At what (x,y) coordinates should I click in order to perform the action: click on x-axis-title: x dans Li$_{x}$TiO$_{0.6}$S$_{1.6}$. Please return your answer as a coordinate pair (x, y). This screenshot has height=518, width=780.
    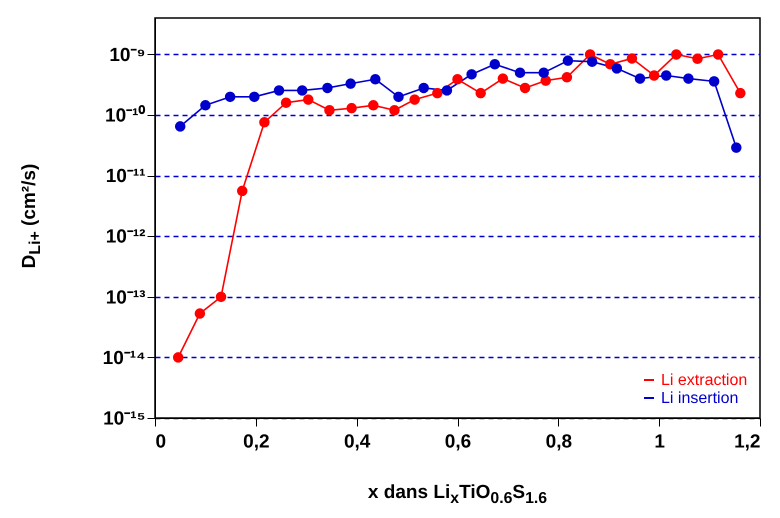
    Looking at the image, I should click on (457, 495).